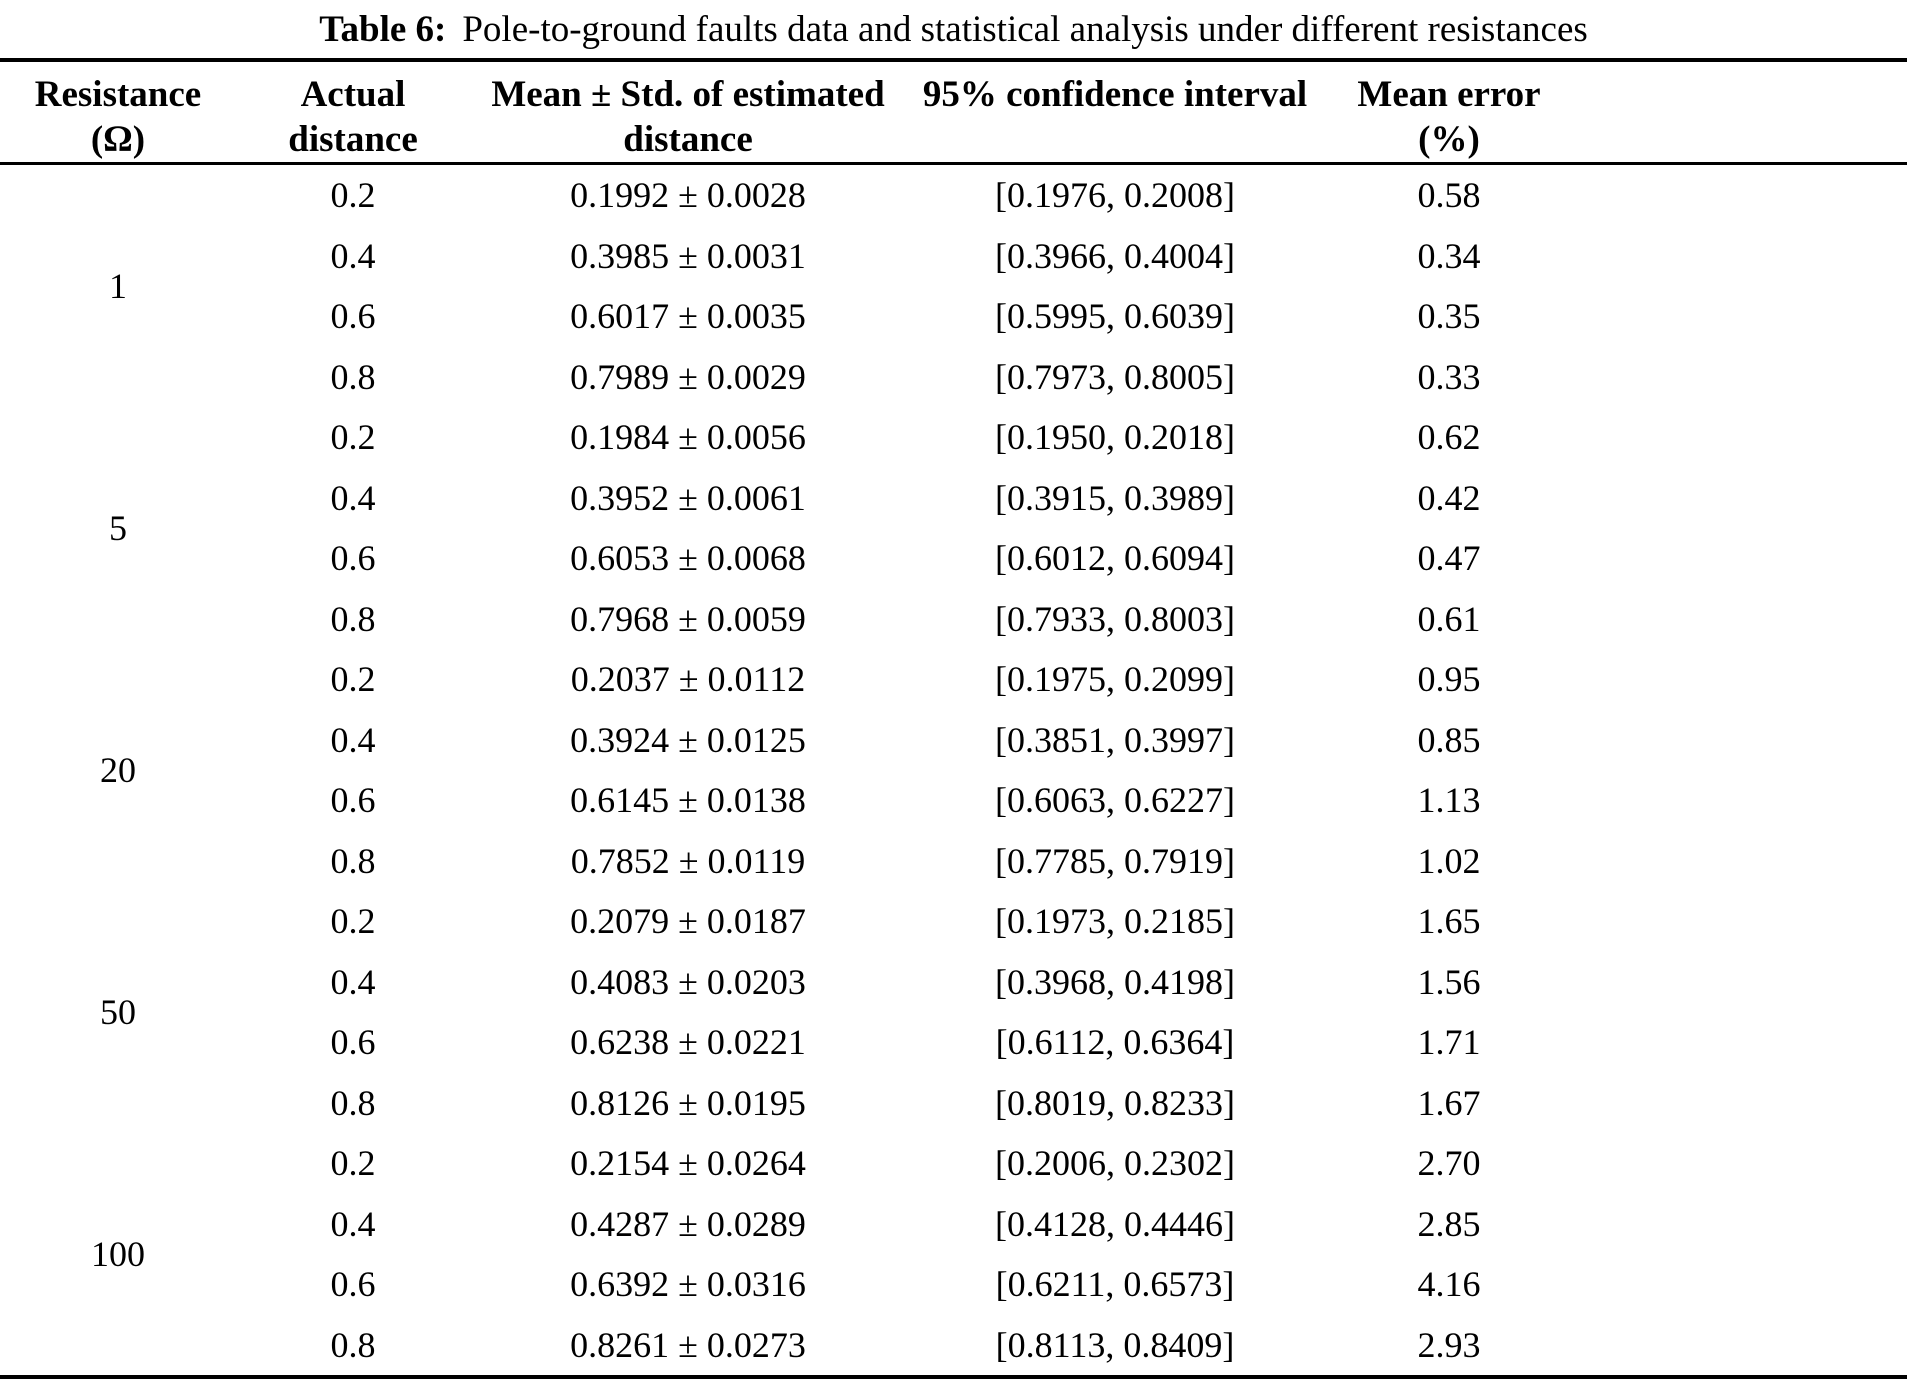 The image size is (1907, 1387). Describe the element at coordinates (1449, 255) in the screenshot. I see `mean-error-cell: 0.34` at that location.